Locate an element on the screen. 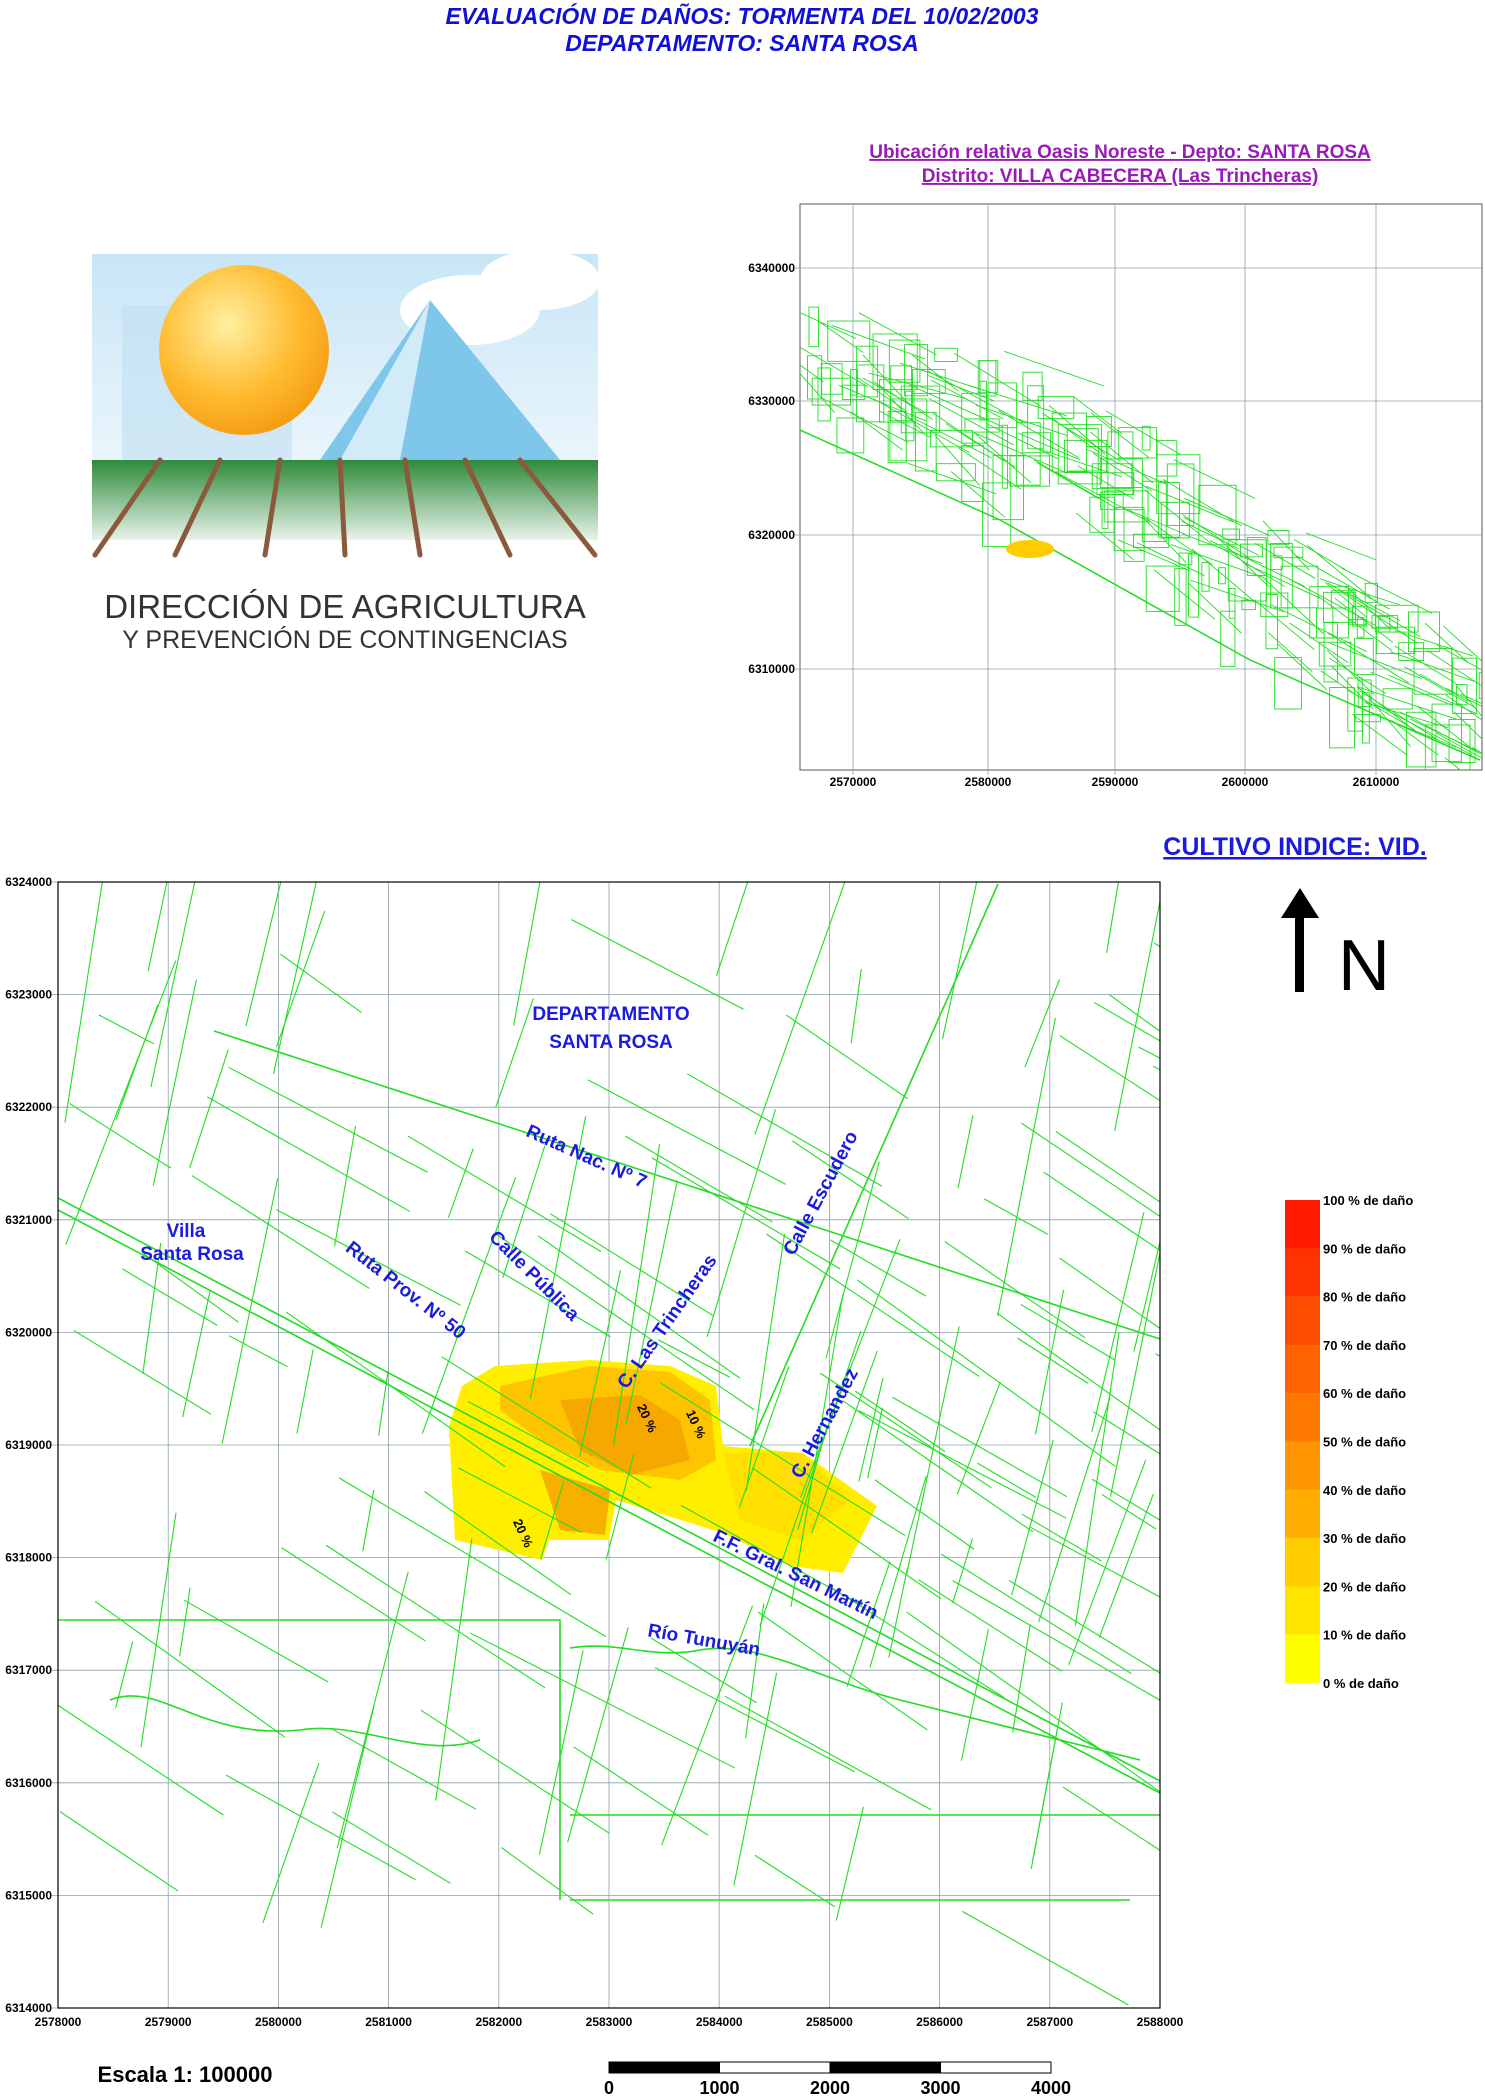  rio-tunuyan-line is located at coordinates (855, 1703).